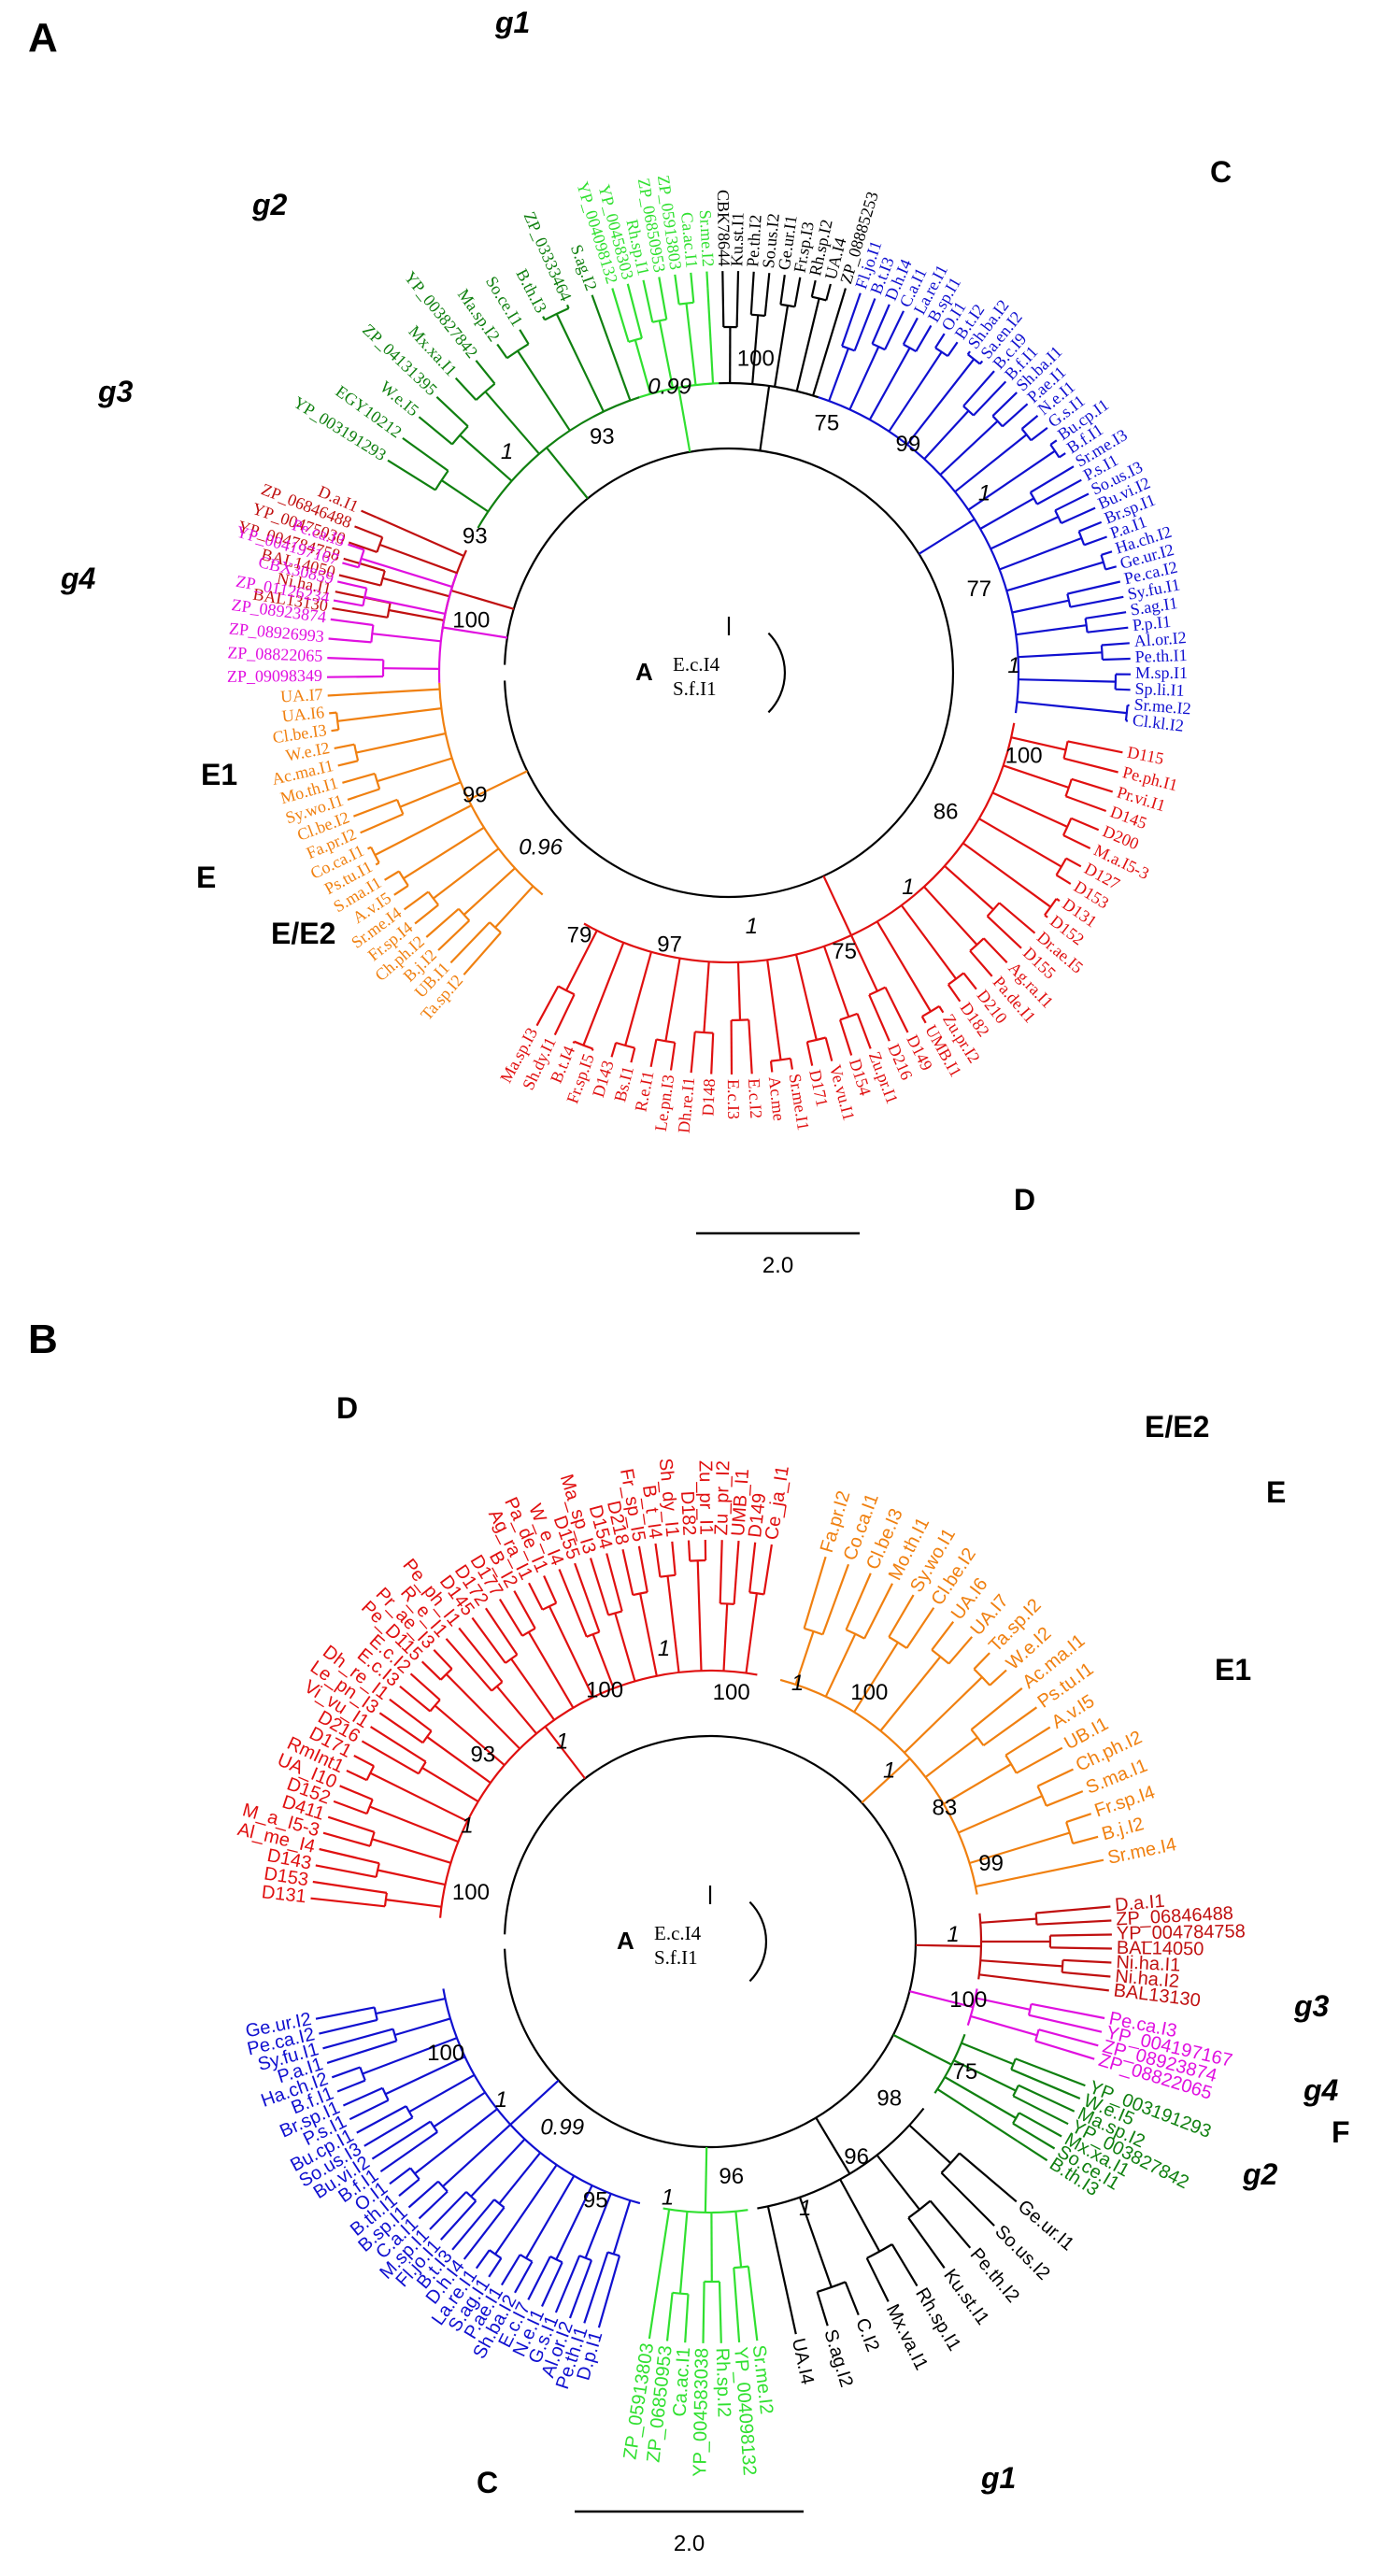 This screenshot has width=1382, height=2576. What do you see at coordinates (724, 228) in the screenshot?
I see `leaf-label: CBK78644` at bounding box center [724, 228].